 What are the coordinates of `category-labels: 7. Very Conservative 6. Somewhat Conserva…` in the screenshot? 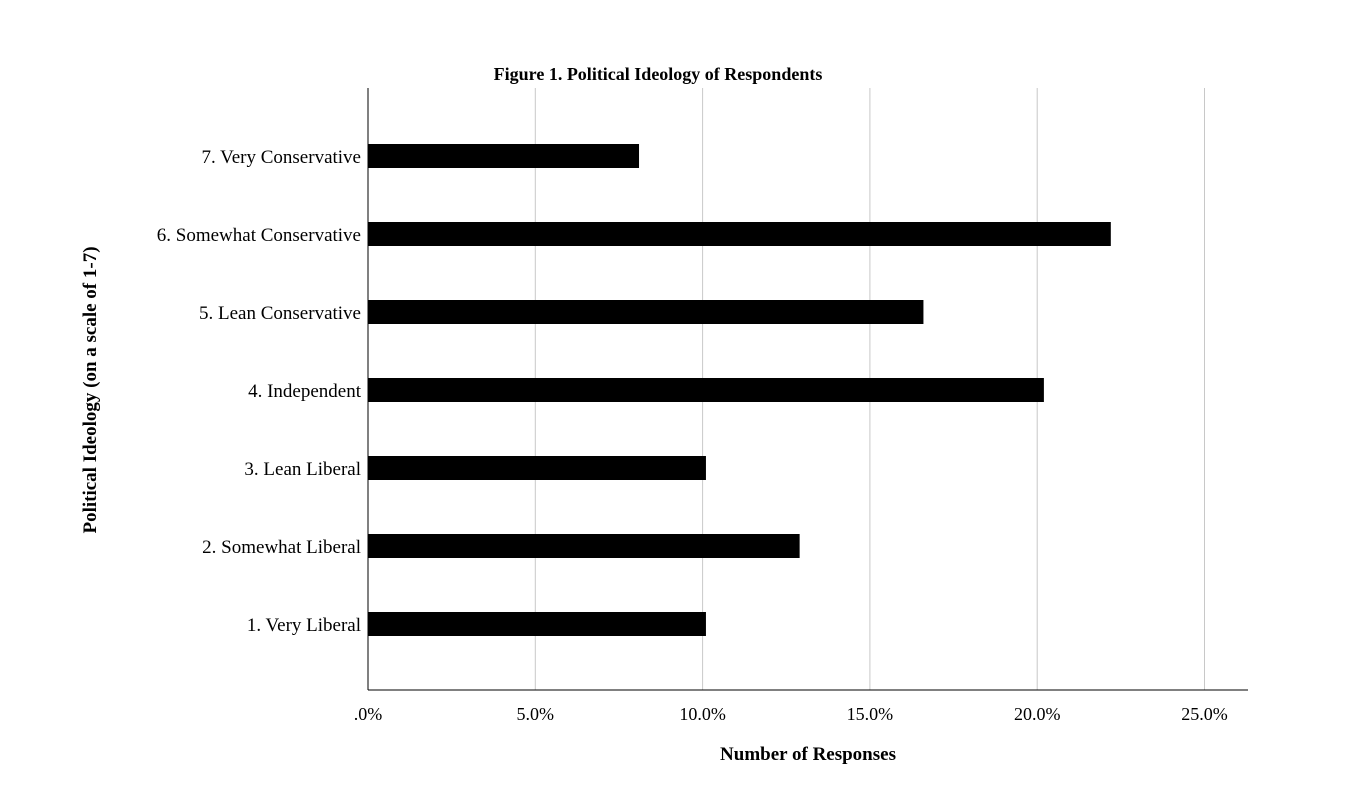 It's located at (259, 391).